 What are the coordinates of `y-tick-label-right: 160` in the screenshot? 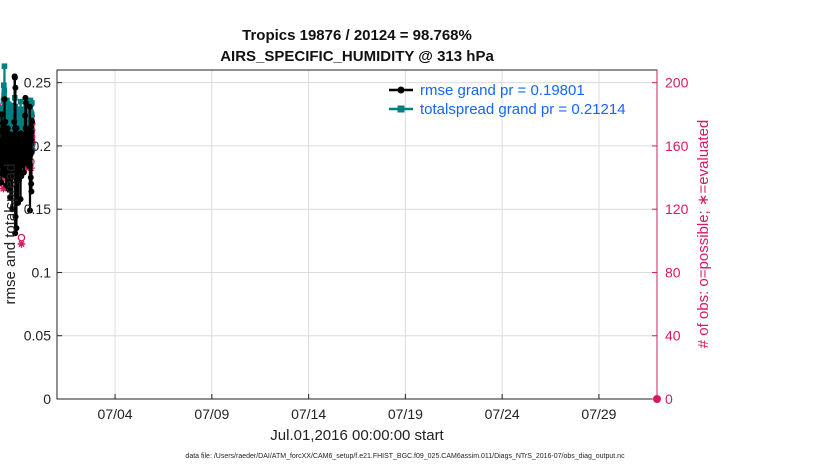 It's located at (677, 146).